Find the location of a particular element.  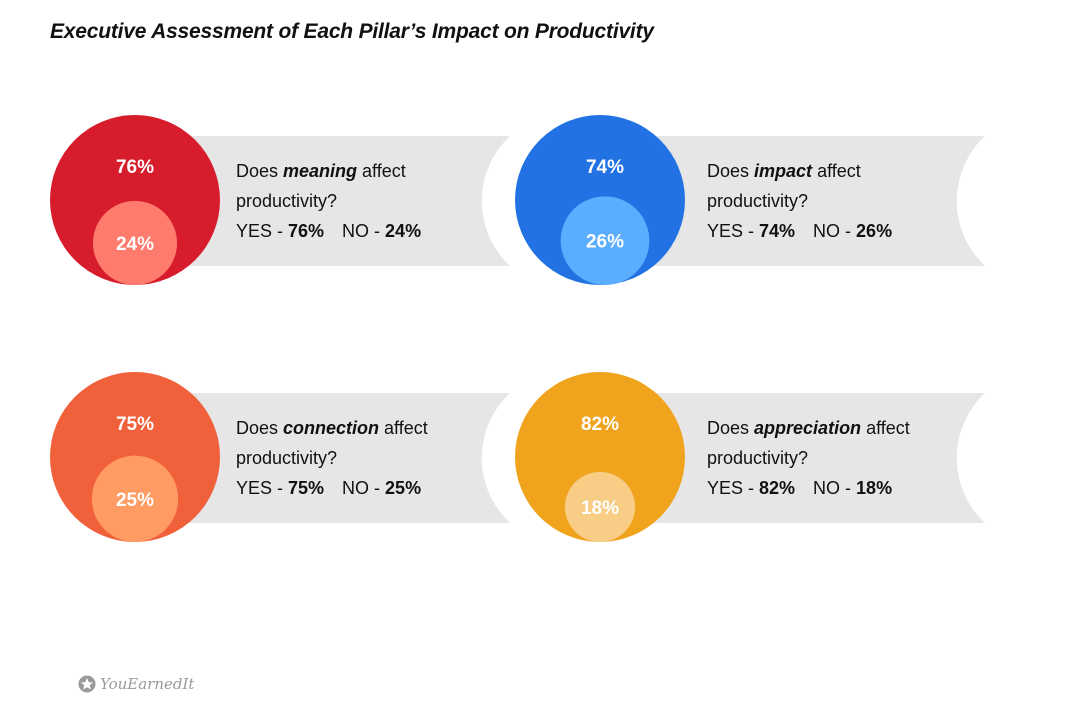

no-label: 26% is located at coordinates (605, 242).